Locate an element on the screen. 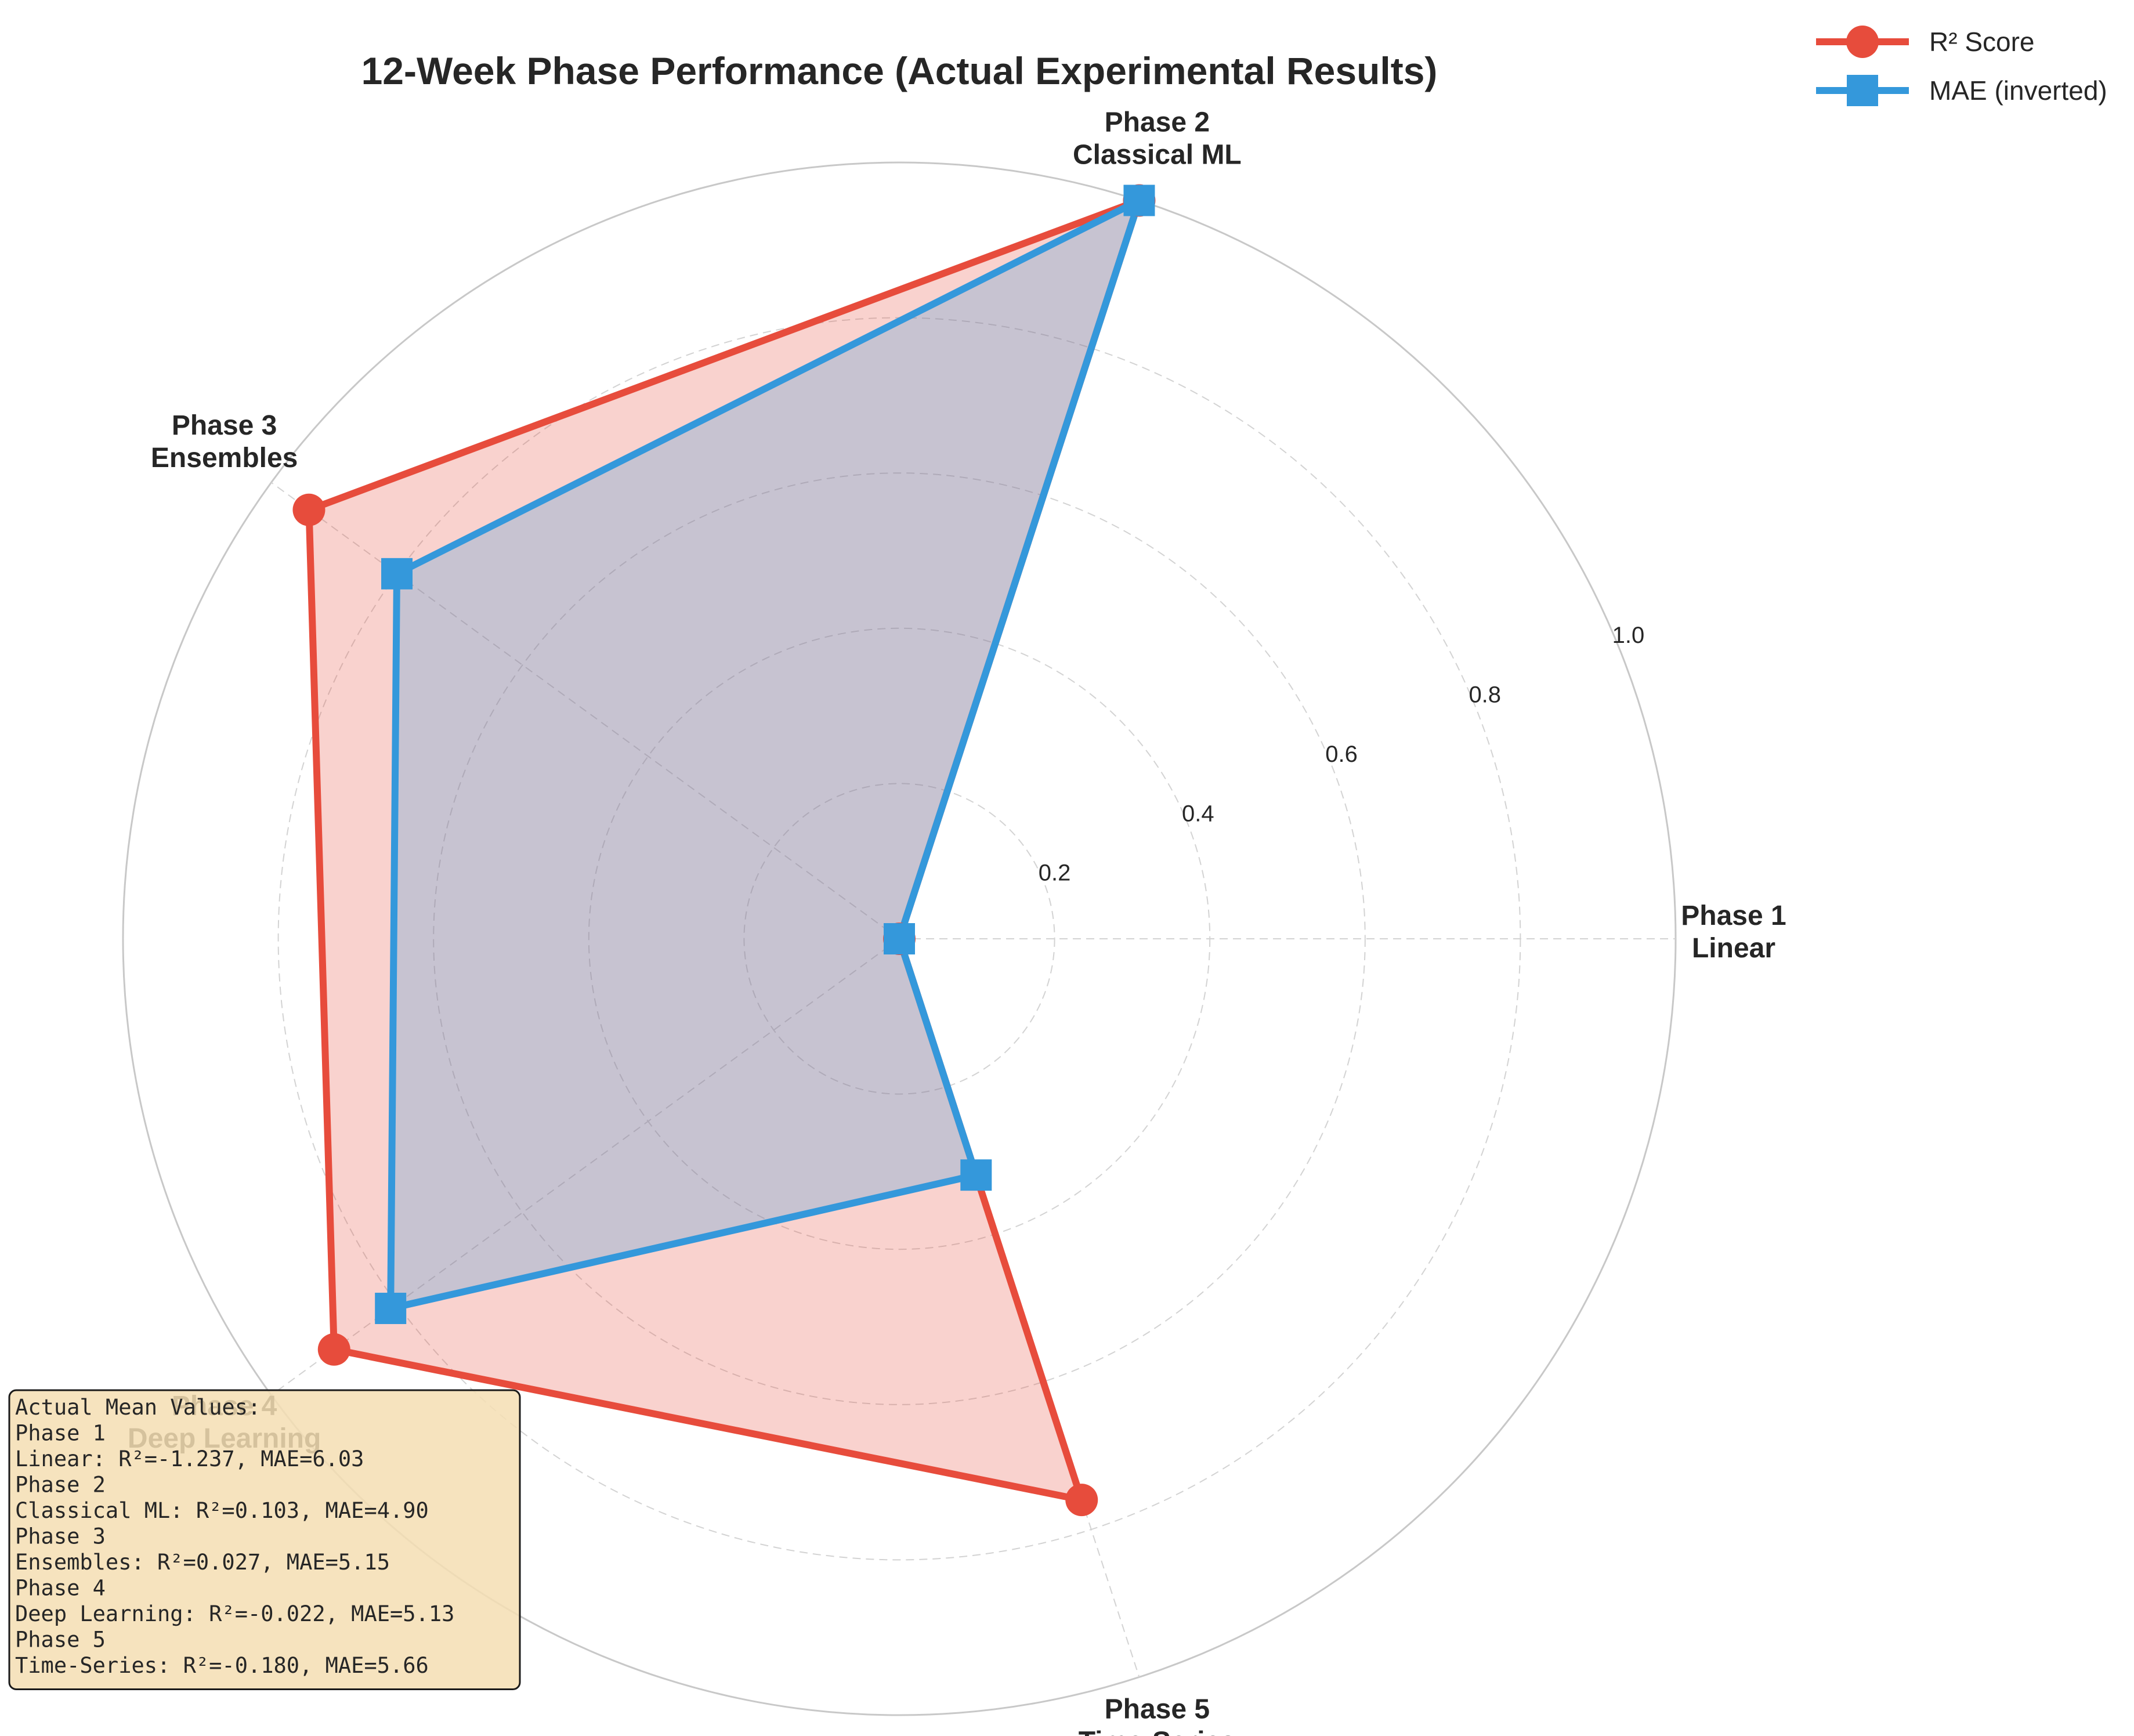  annotation-line-7: Ensembles: R²=0.027, MAE=5.15 is located at coordinates (203, 1563).